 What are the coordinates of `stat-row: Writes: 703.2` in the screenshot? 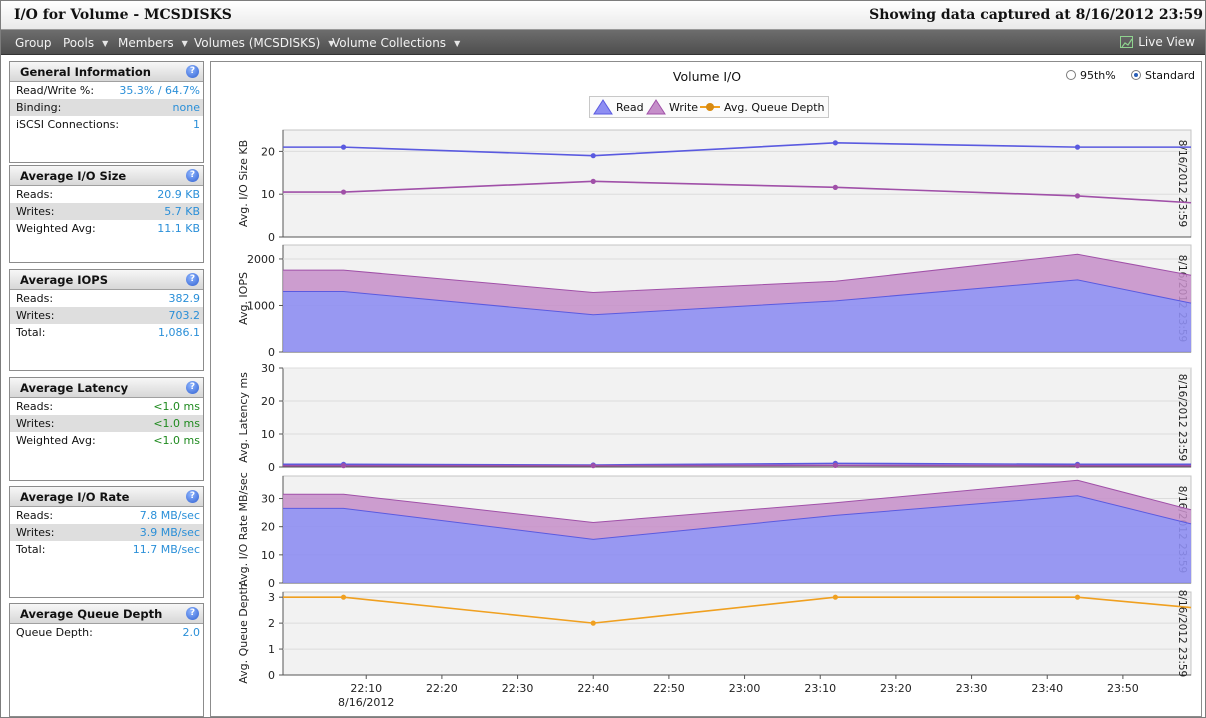 It's located at (106, 315).